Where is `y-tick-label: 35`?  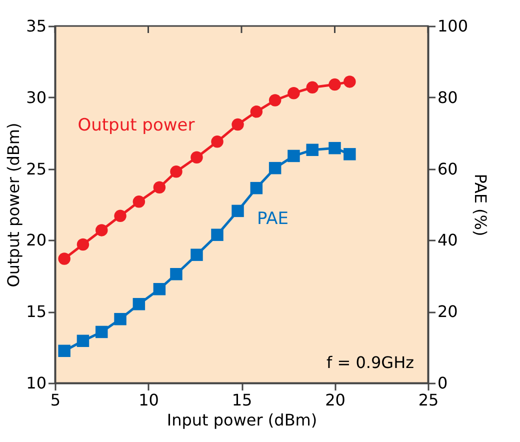 y-tick-label: 35 is located at coordinates (36, 26).